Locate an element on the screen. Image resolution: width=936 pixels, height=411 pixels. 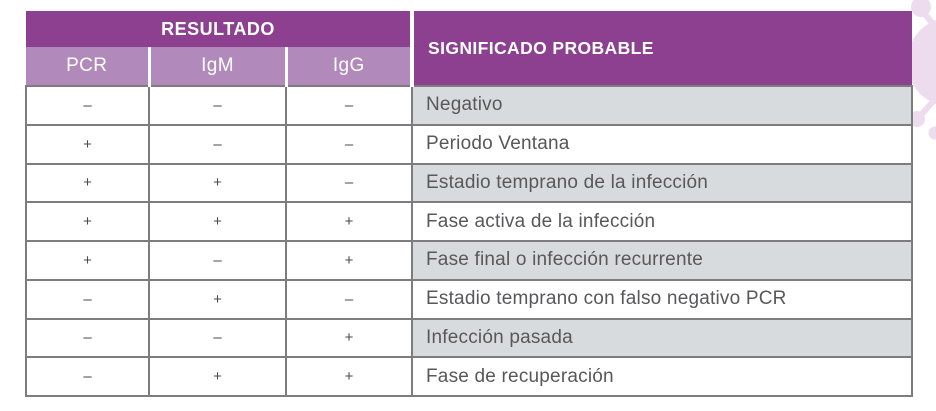
table-row: + – – Periodo Ventana is located at coordinates (469, 144).